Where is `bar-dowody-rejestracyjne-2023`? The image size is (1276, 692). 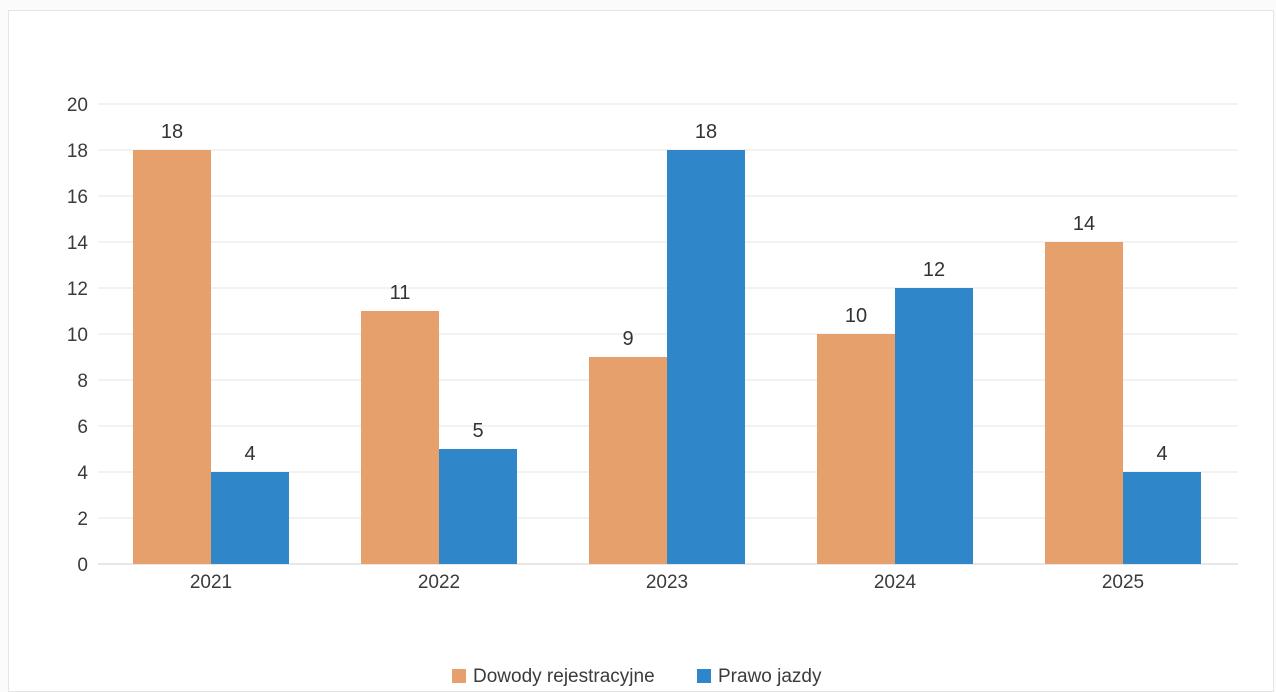
bar-dowody-rejestracyjne-2023 is located at coordinates (628, 460).